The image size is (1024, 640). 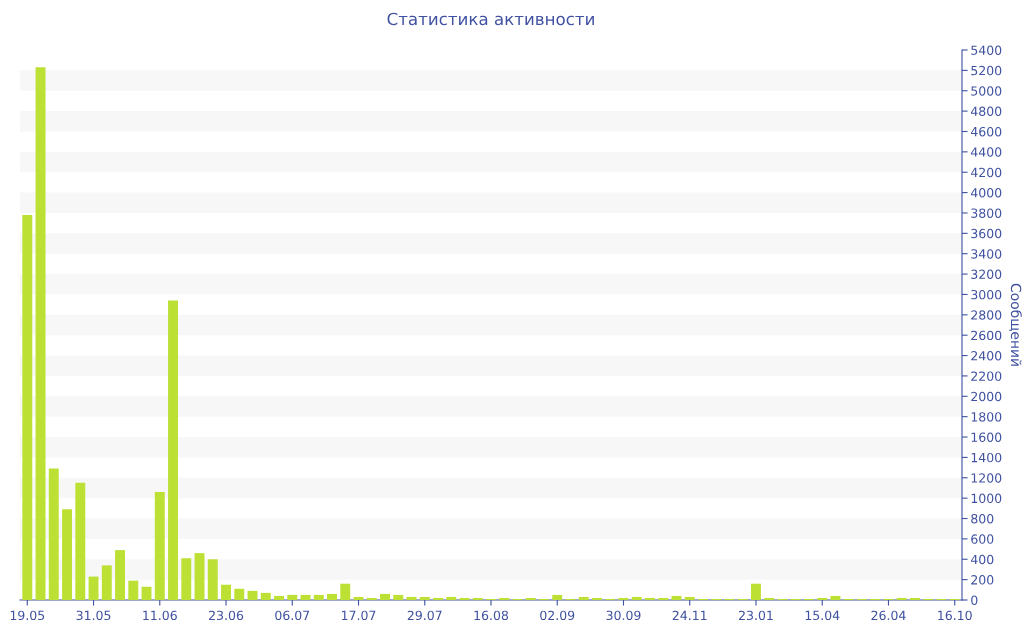 I want to click on y-tick-label: 2200, so click(x=986, y=376).